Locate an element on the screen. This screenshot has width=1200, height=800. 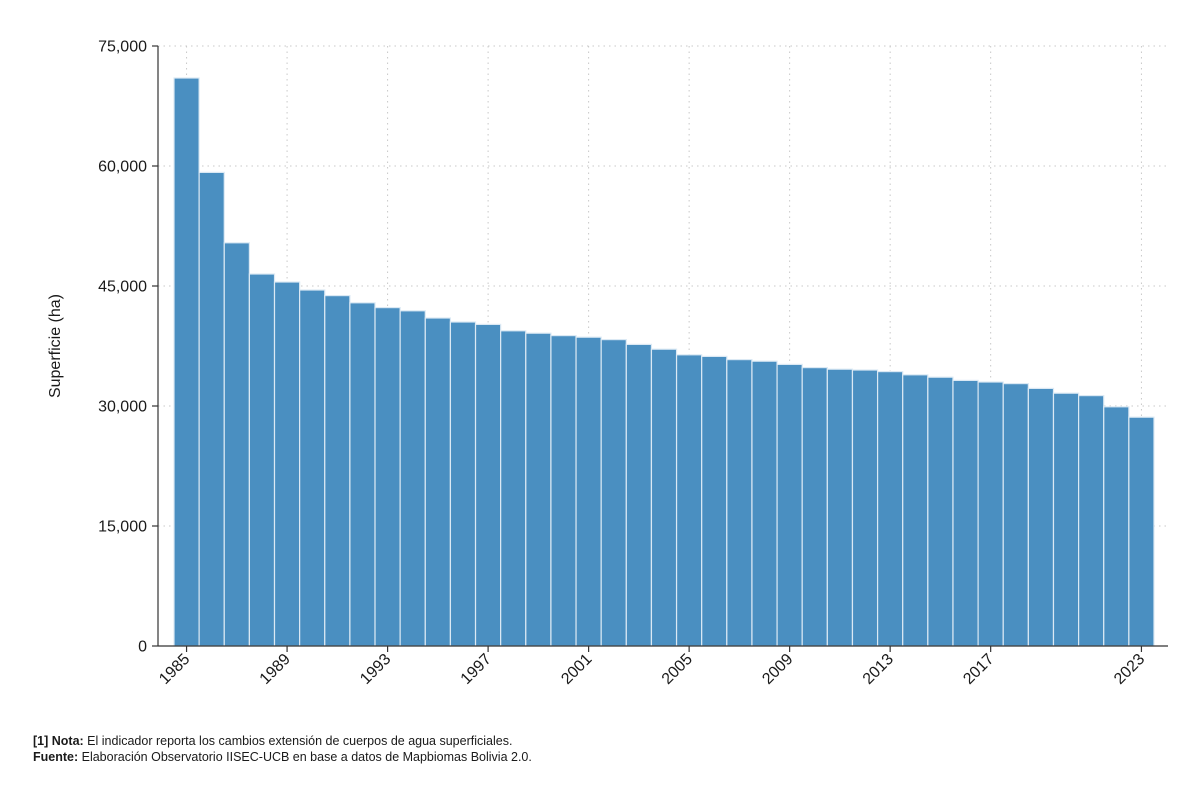
bar-2010 is located at coordinates (814, 507).